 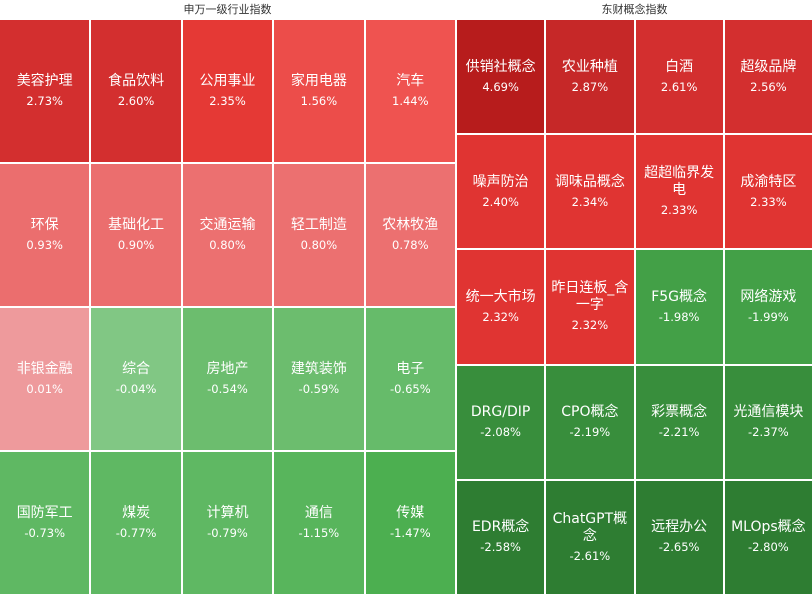 What do you see at coordinates (136, 235) in the screenshot?
I see `heatmap-tile: 基础化工 0.90%` at bounding box center [136, 235].